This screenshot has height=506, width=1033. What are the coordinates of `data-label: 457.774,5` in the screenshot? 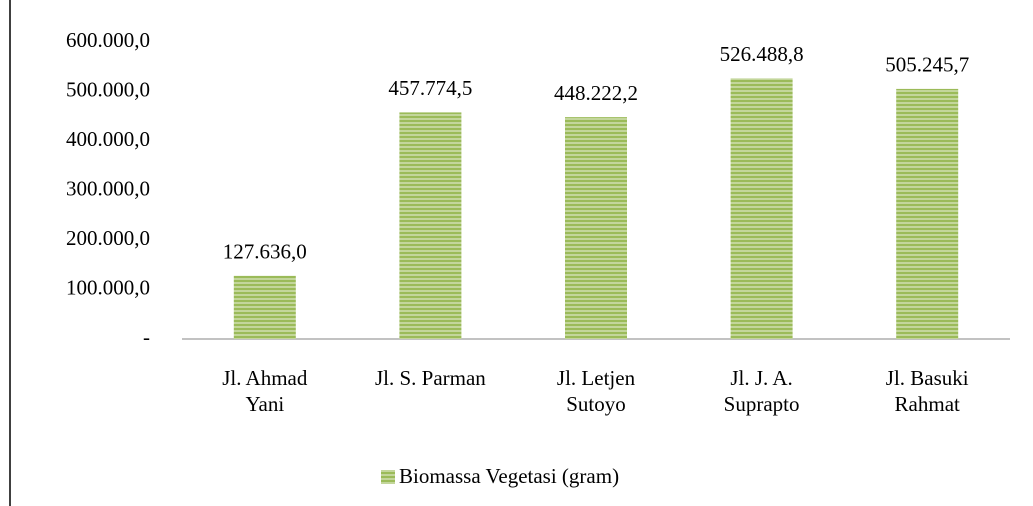 It's located at (430, 88).